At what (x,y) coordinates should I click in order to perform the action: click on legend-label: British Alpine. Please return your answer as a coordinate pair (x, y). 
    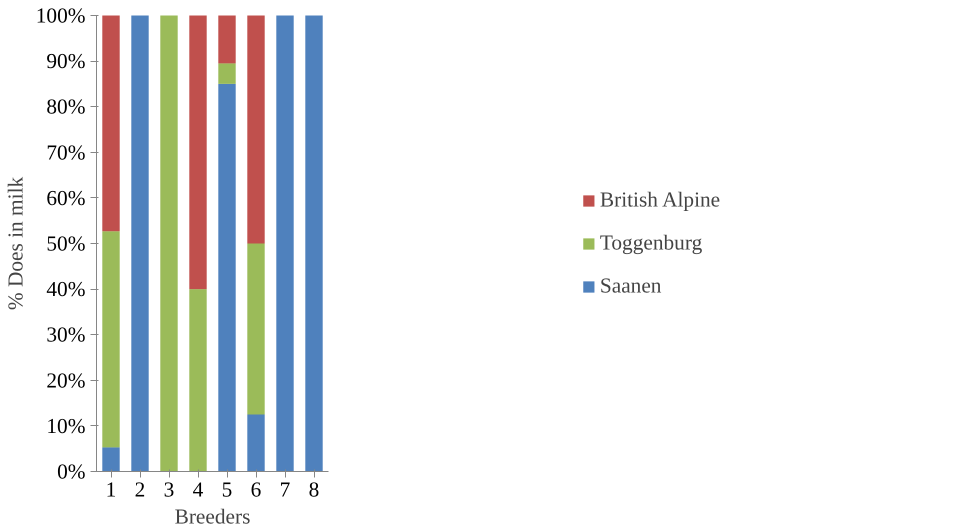
    Looking at the image, I should click on (660, 200).